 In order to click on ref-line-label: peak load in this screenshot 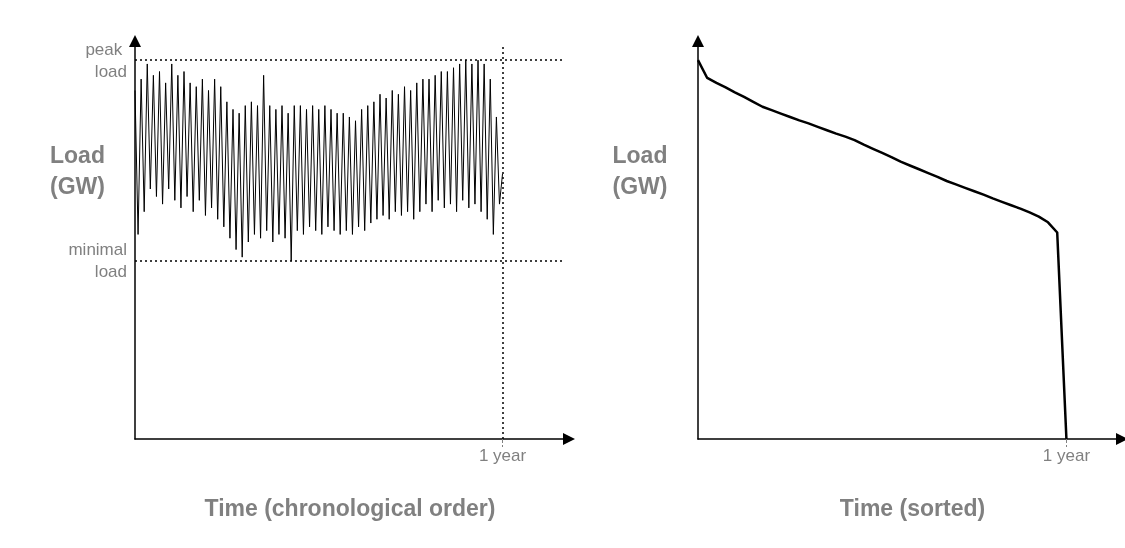, I will do `click(106, 60)`.